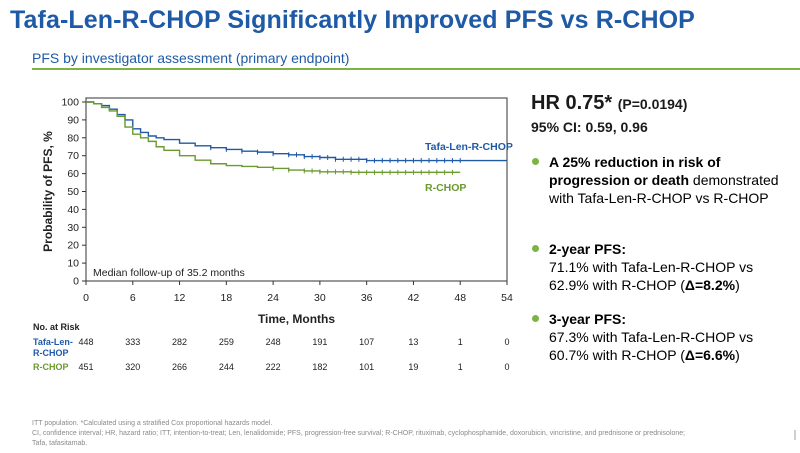 The image size is (800, 453). Describe the element at coordinates (73, 174) in the screenshot. I see `y-tick-label: 60` at that location.